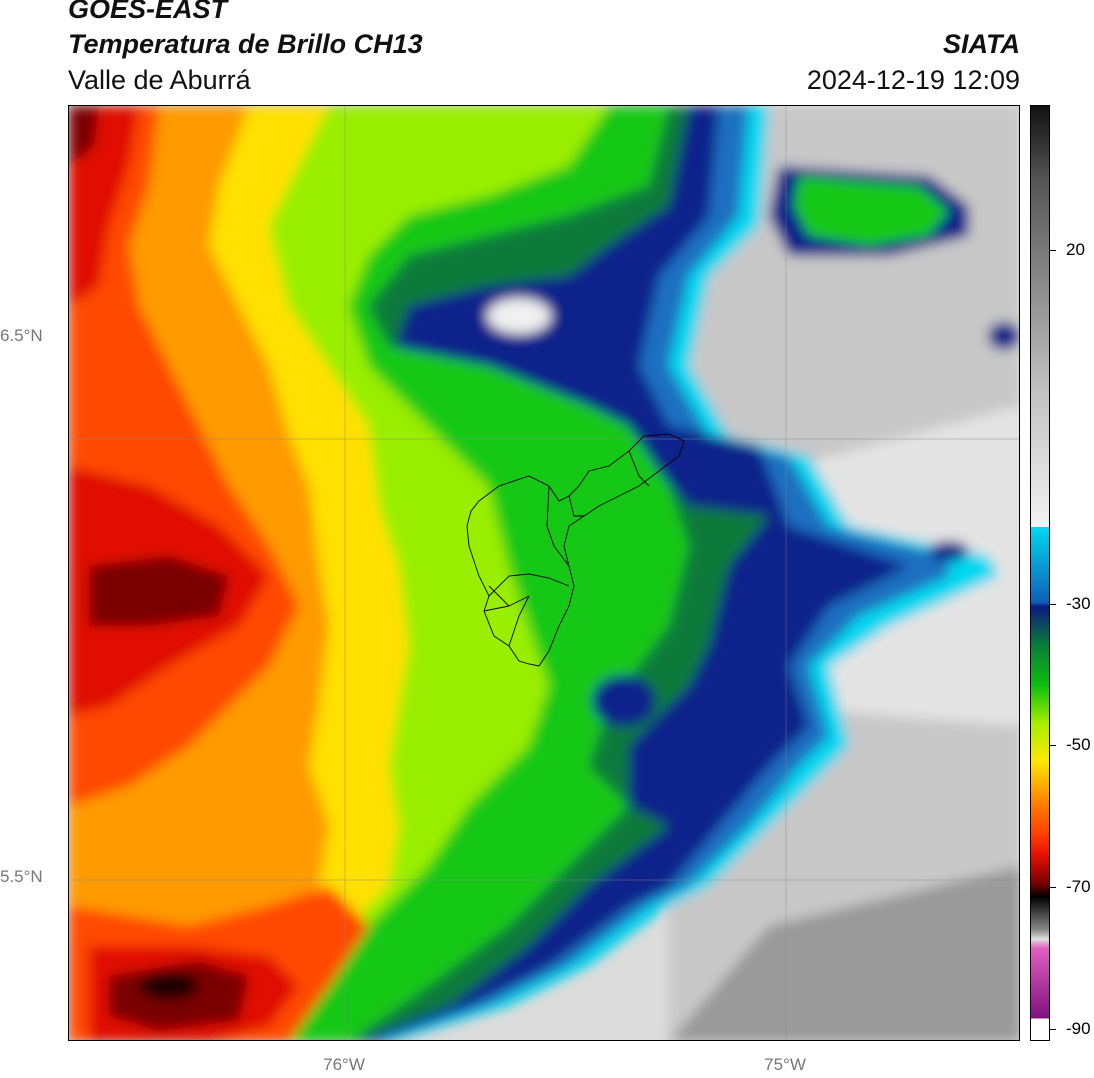 The width and height of the screenshot is (1094, 1078). I want to click on cell-gray-north, so click(519, 316).